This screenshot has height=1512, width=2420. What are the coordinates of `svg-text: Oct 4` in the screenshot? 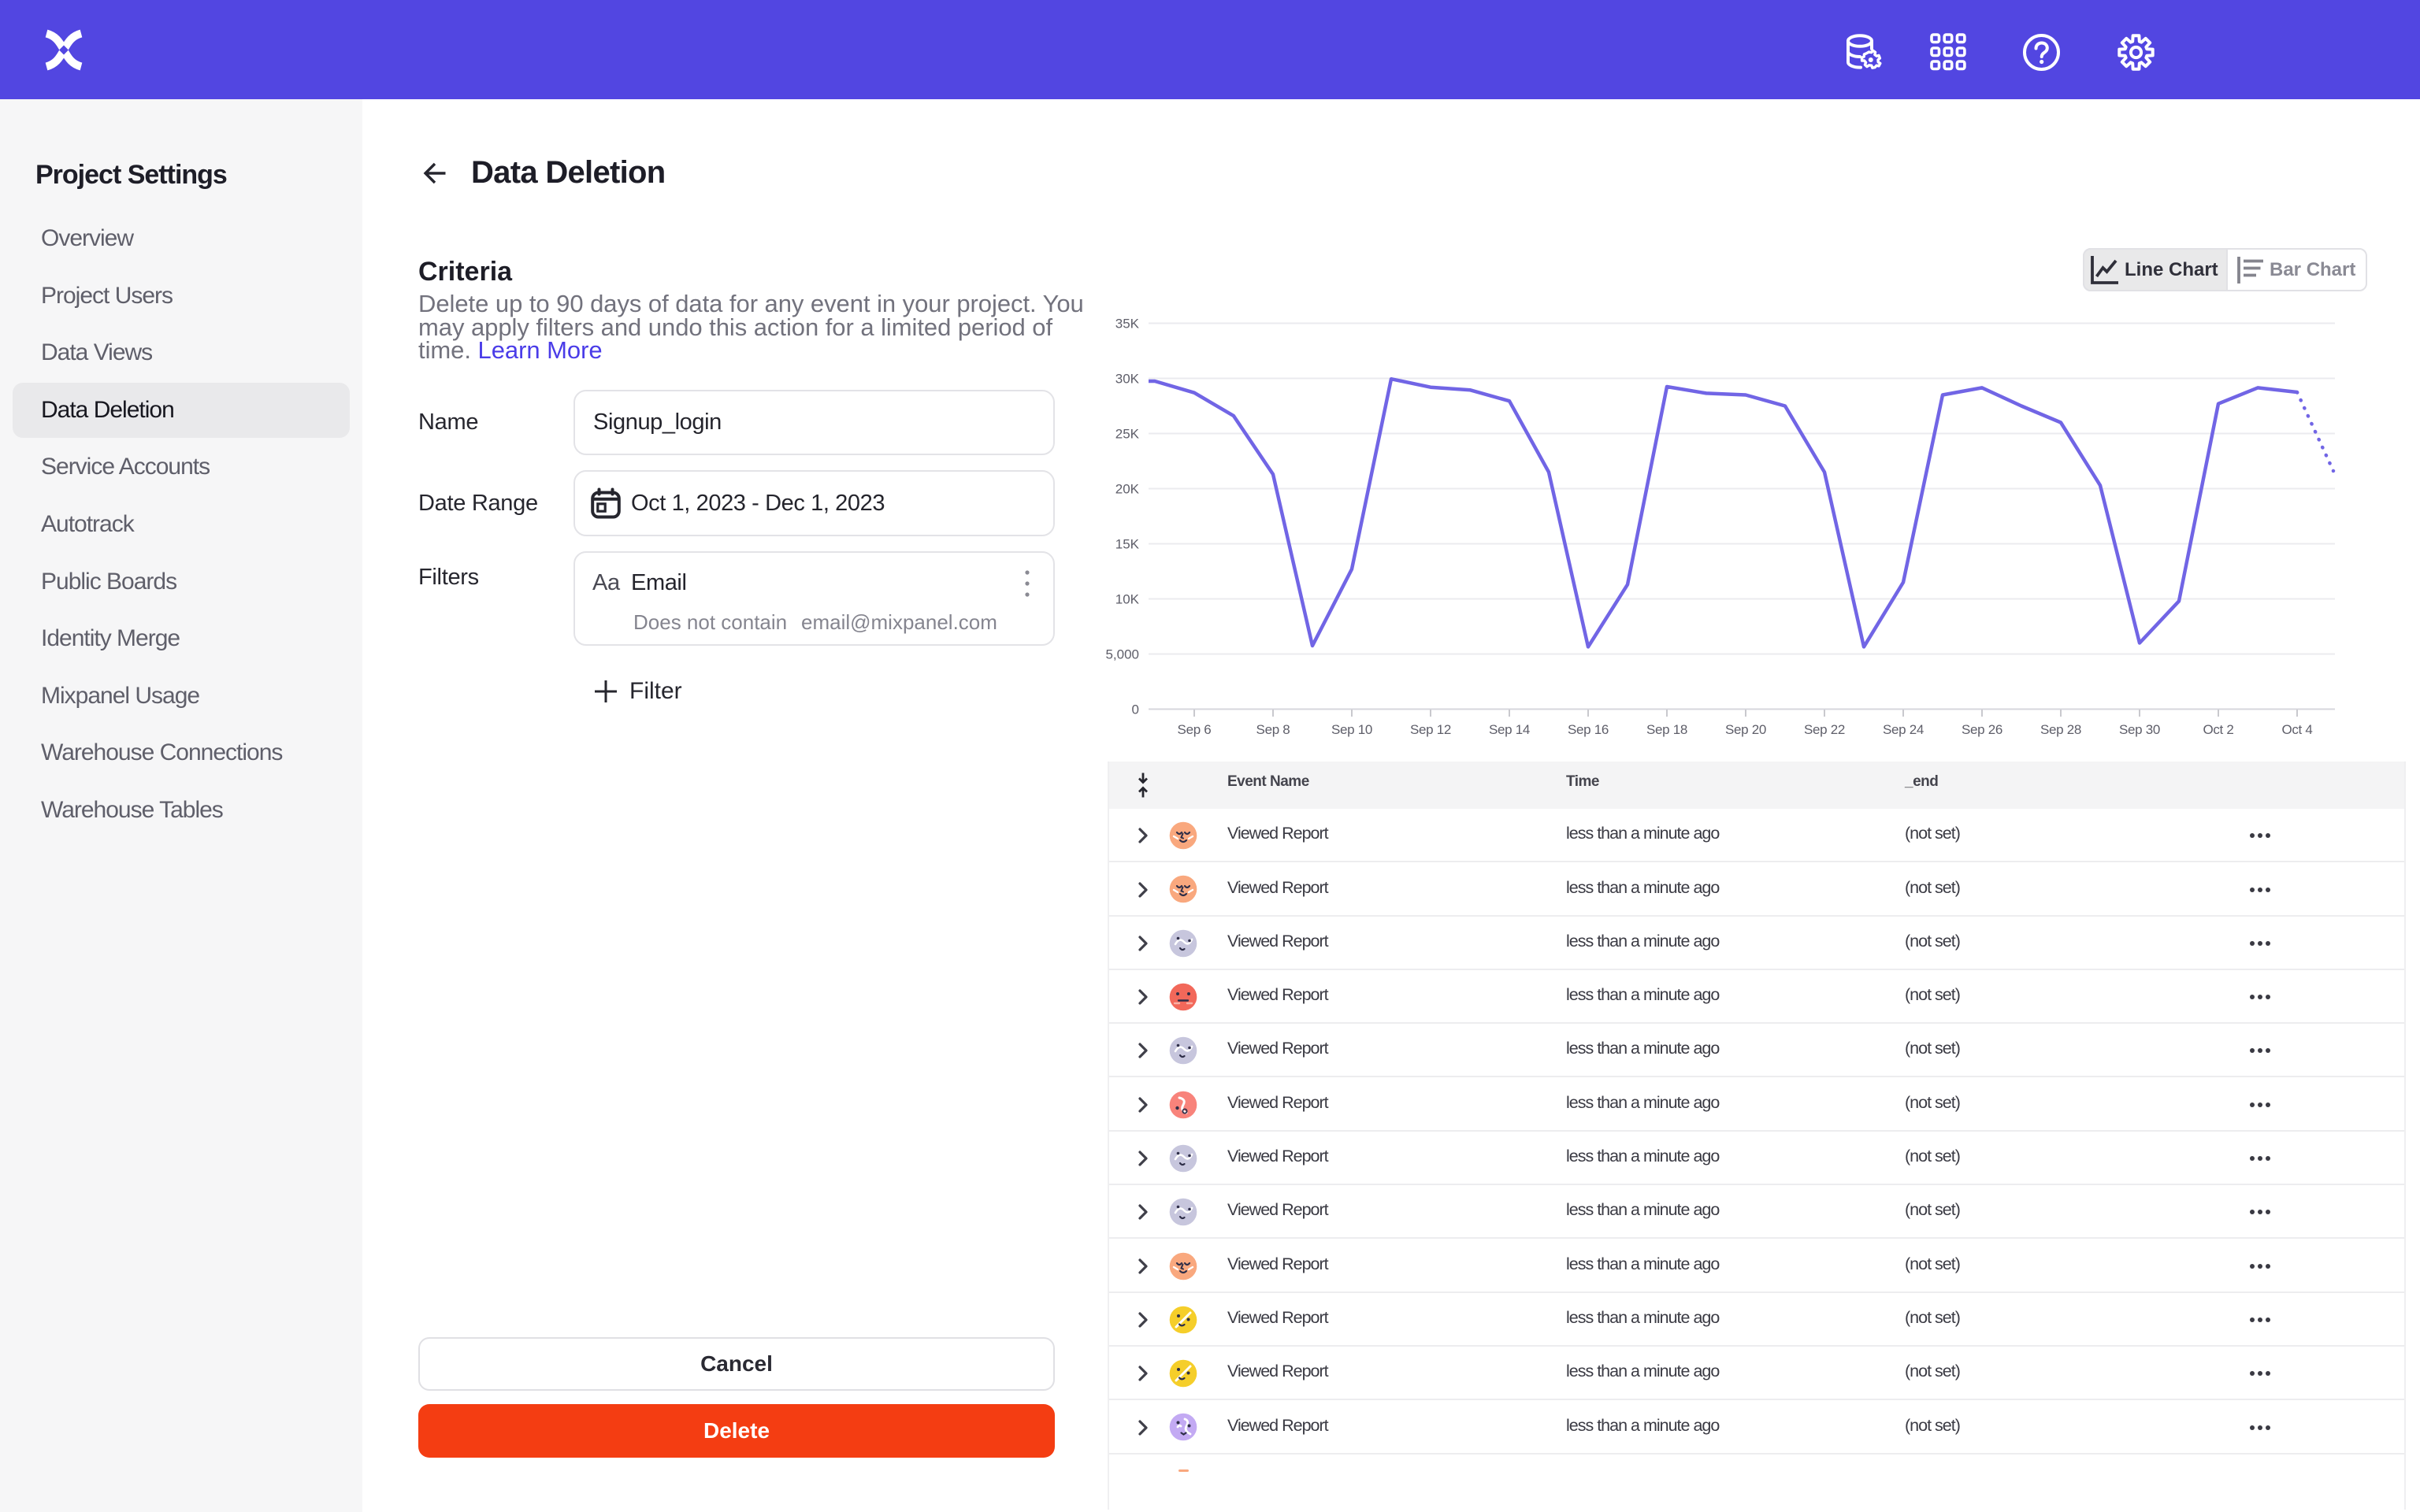 It's located at (2296, 729).